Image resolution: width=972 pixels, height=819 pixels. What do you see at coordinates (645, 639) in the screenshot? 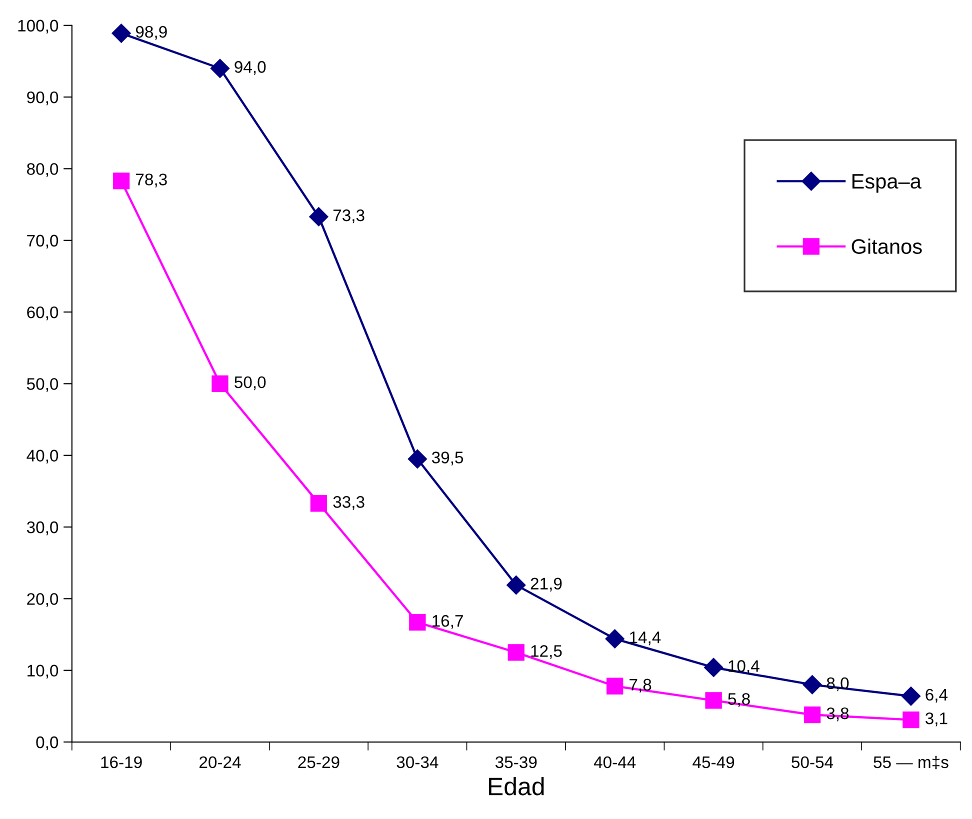
I see `data-label: 14,4` at bounding box center [645, 639].